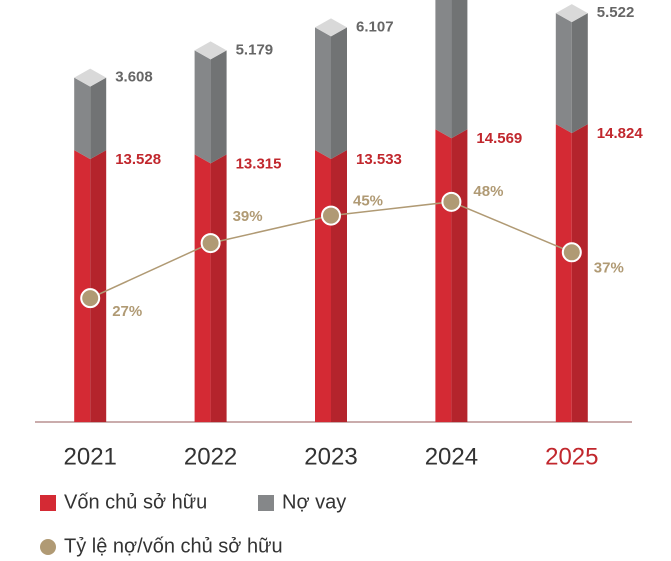 The image size is (671, 561). Describe the element at coordinates (616, 12) in the screenshot. I see `value-label: 5.522` at that location.